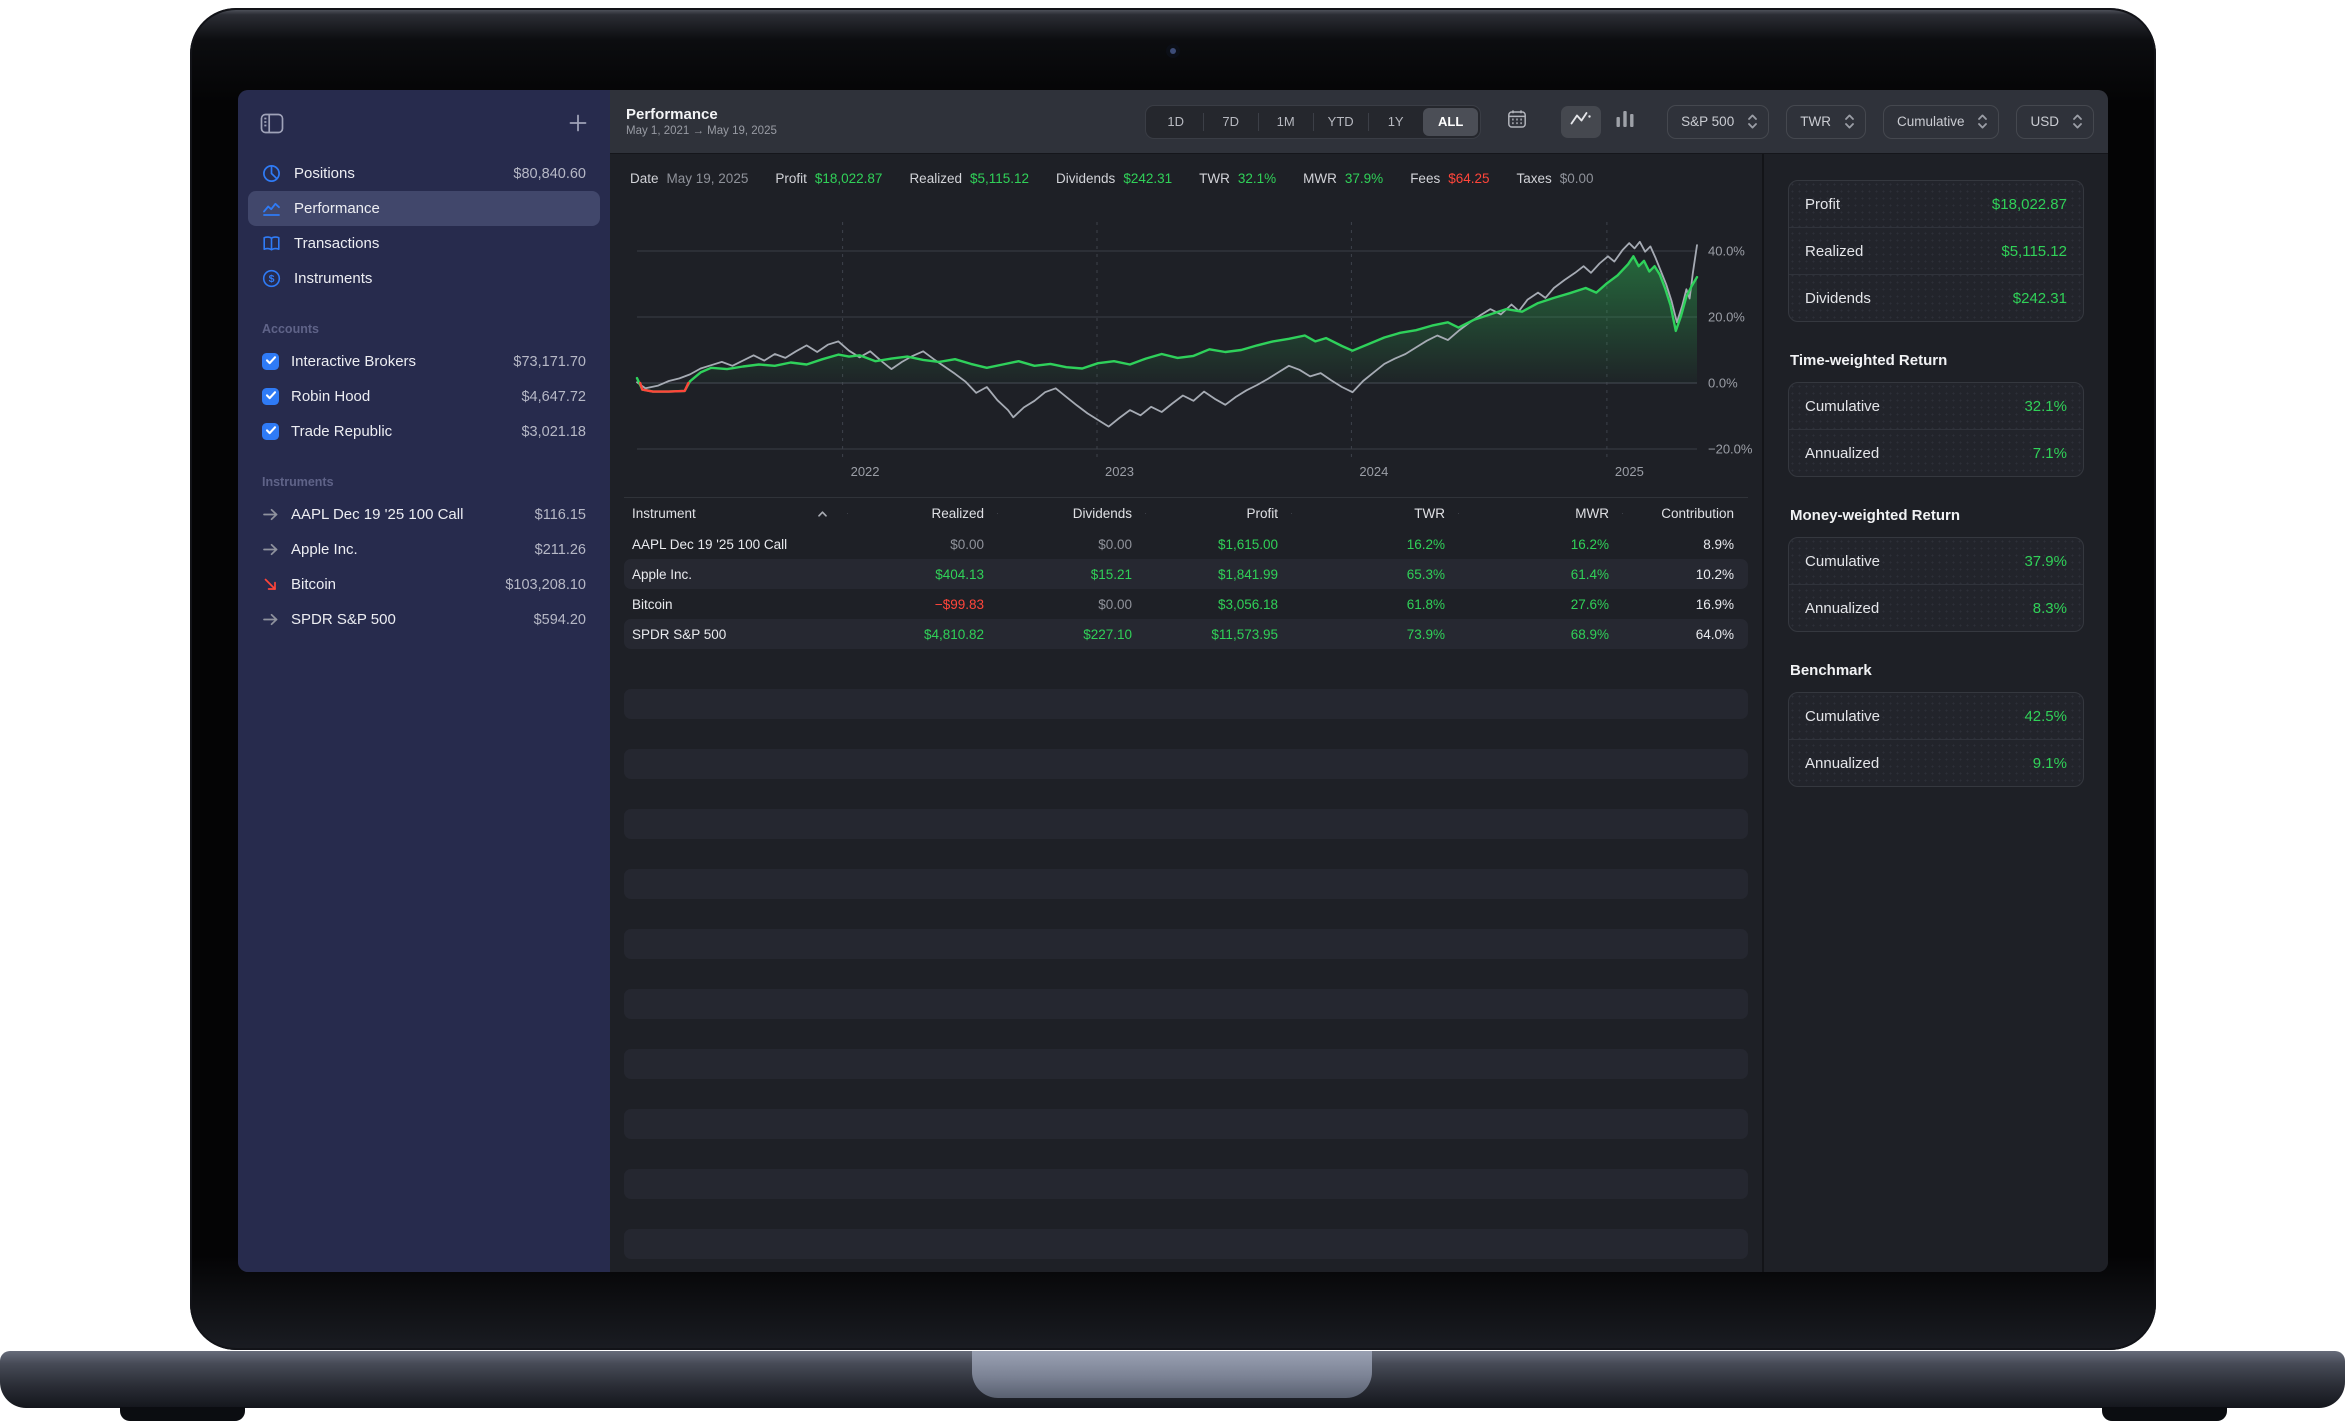 This screenshot has width=2345, height=1421. Describe the element at coordinates (1262, 513) in the screenshot. I see `column-header-label: Profit` at that location.